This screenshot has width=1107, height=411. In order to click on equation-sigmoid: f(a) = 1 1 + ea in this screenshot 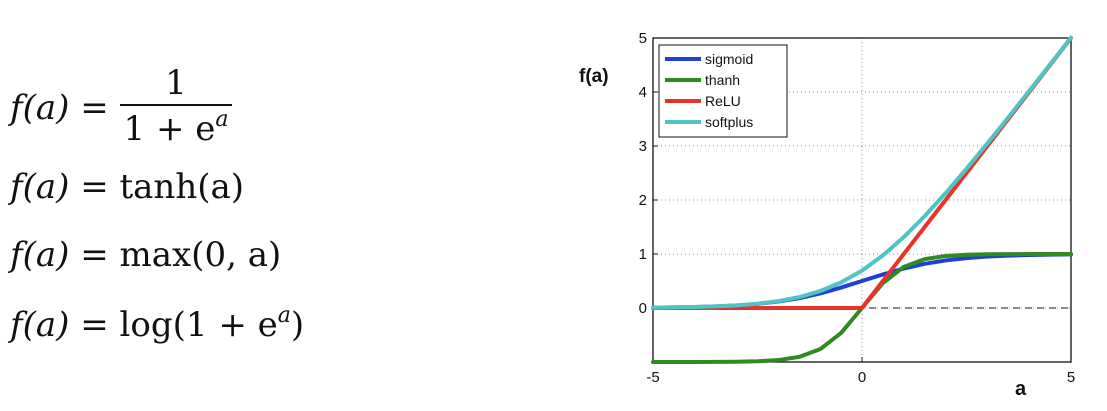, I will do `click(121, 108)`.